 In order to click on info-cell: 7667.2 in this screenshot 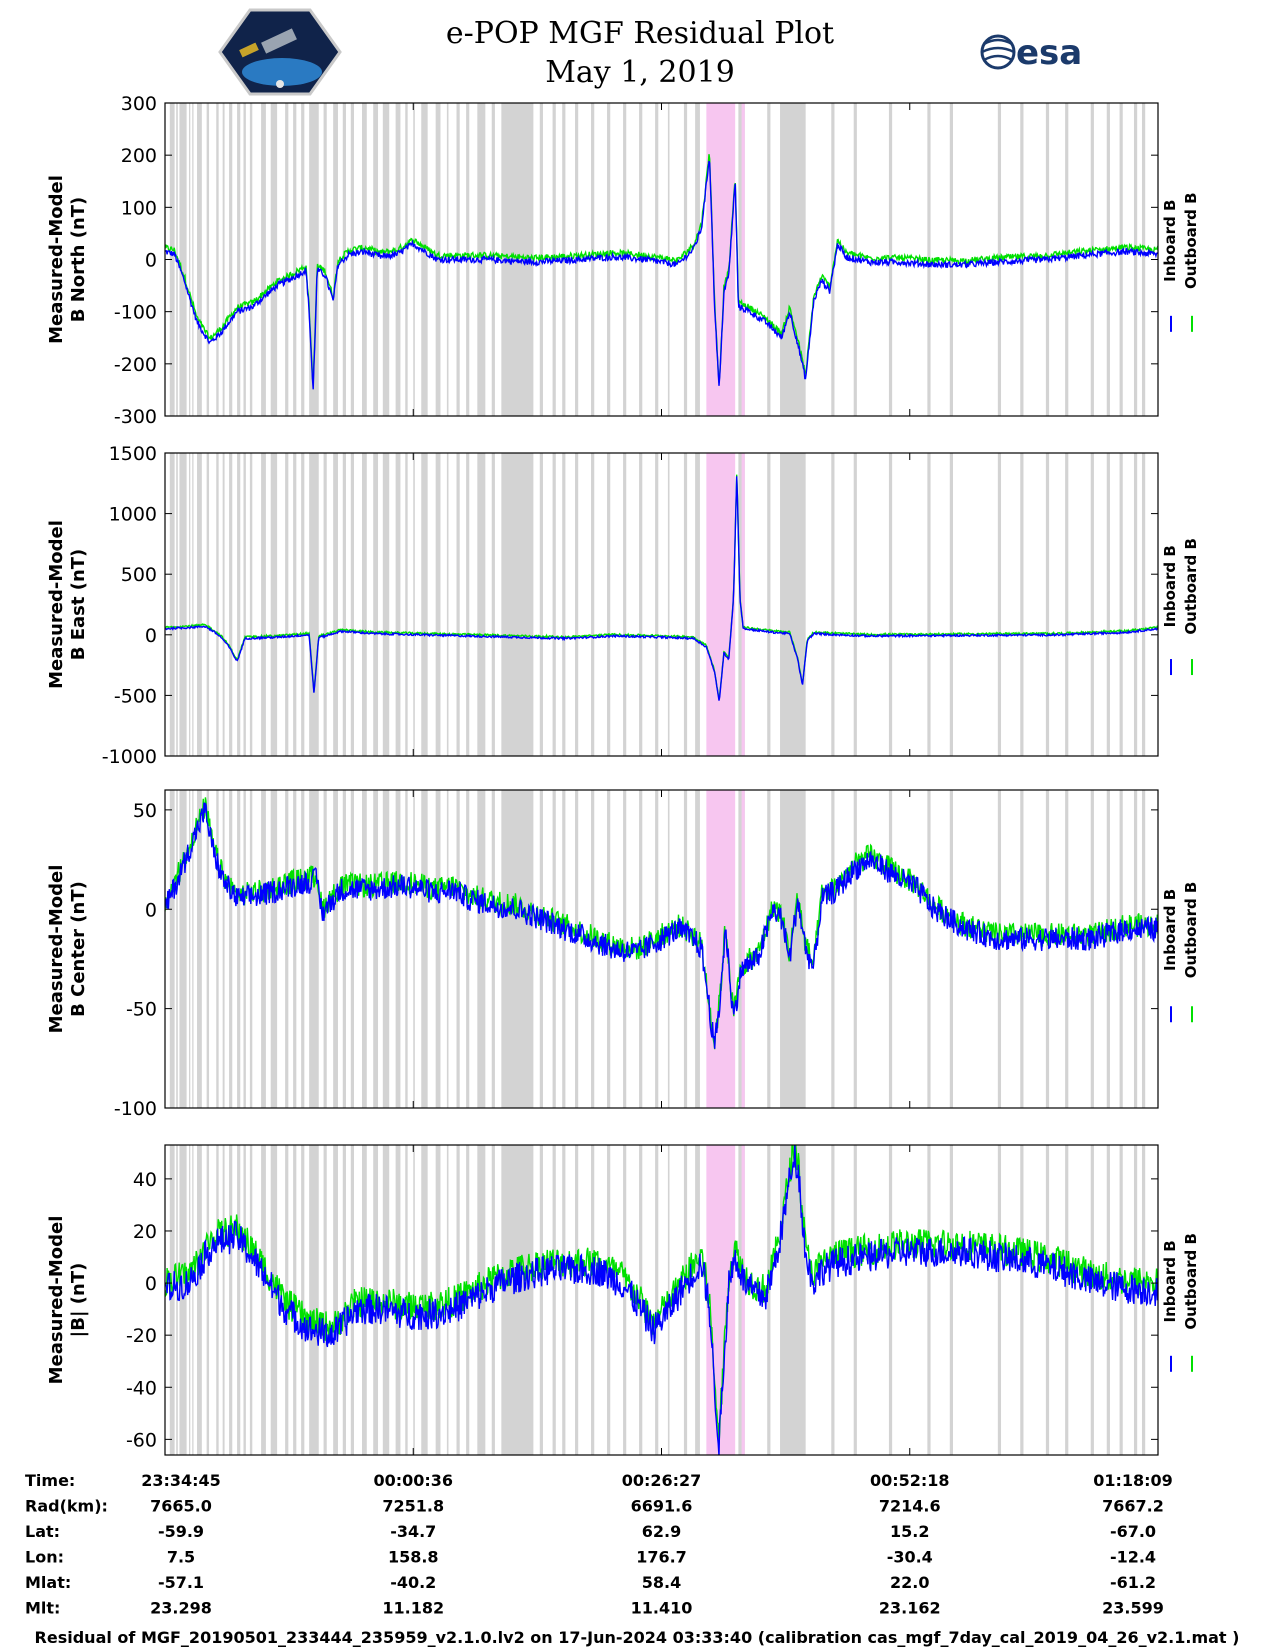, I will do `click(1133, 1506)`.